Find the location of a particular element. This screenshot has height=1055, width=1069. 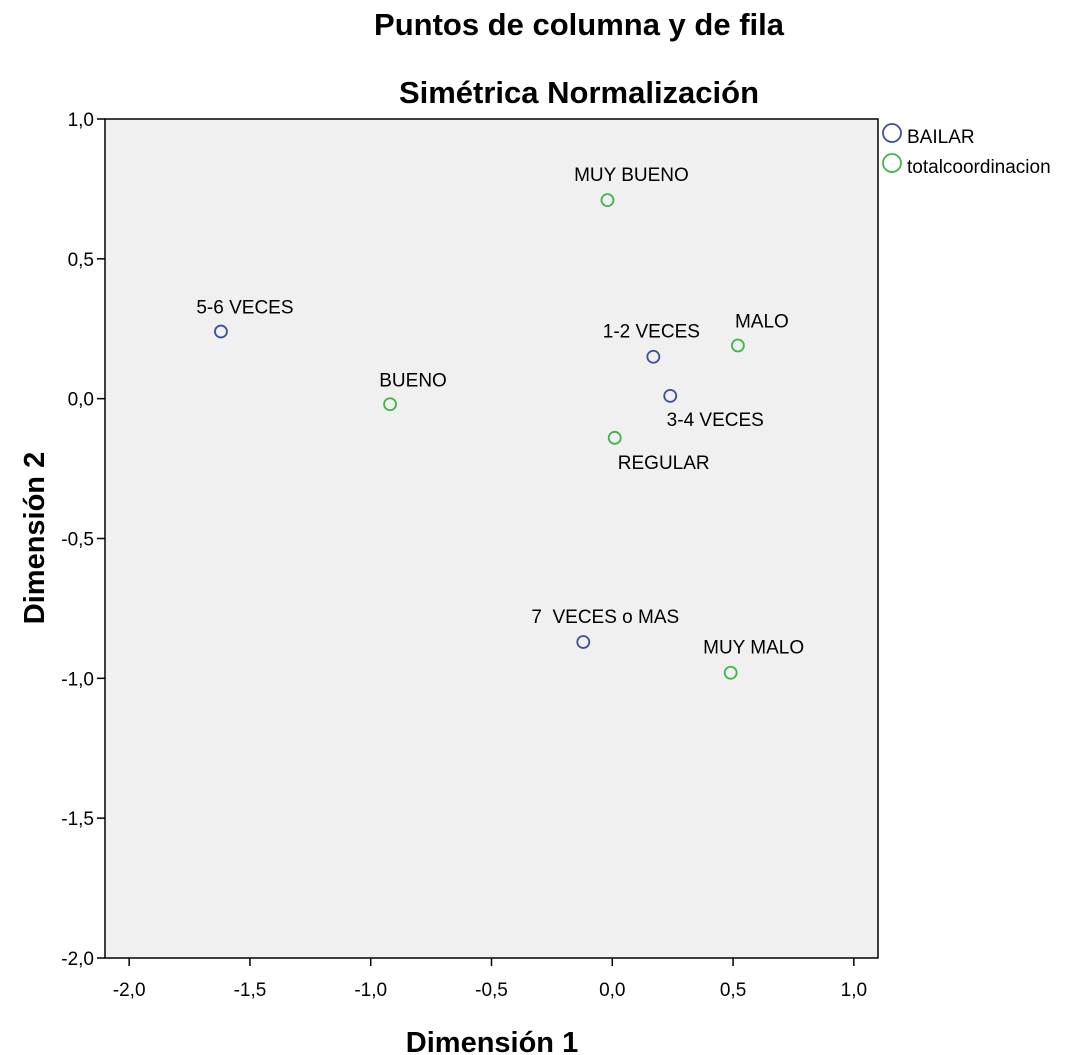

y-tick-label: 0,5 is located at coordinates (81, 260).